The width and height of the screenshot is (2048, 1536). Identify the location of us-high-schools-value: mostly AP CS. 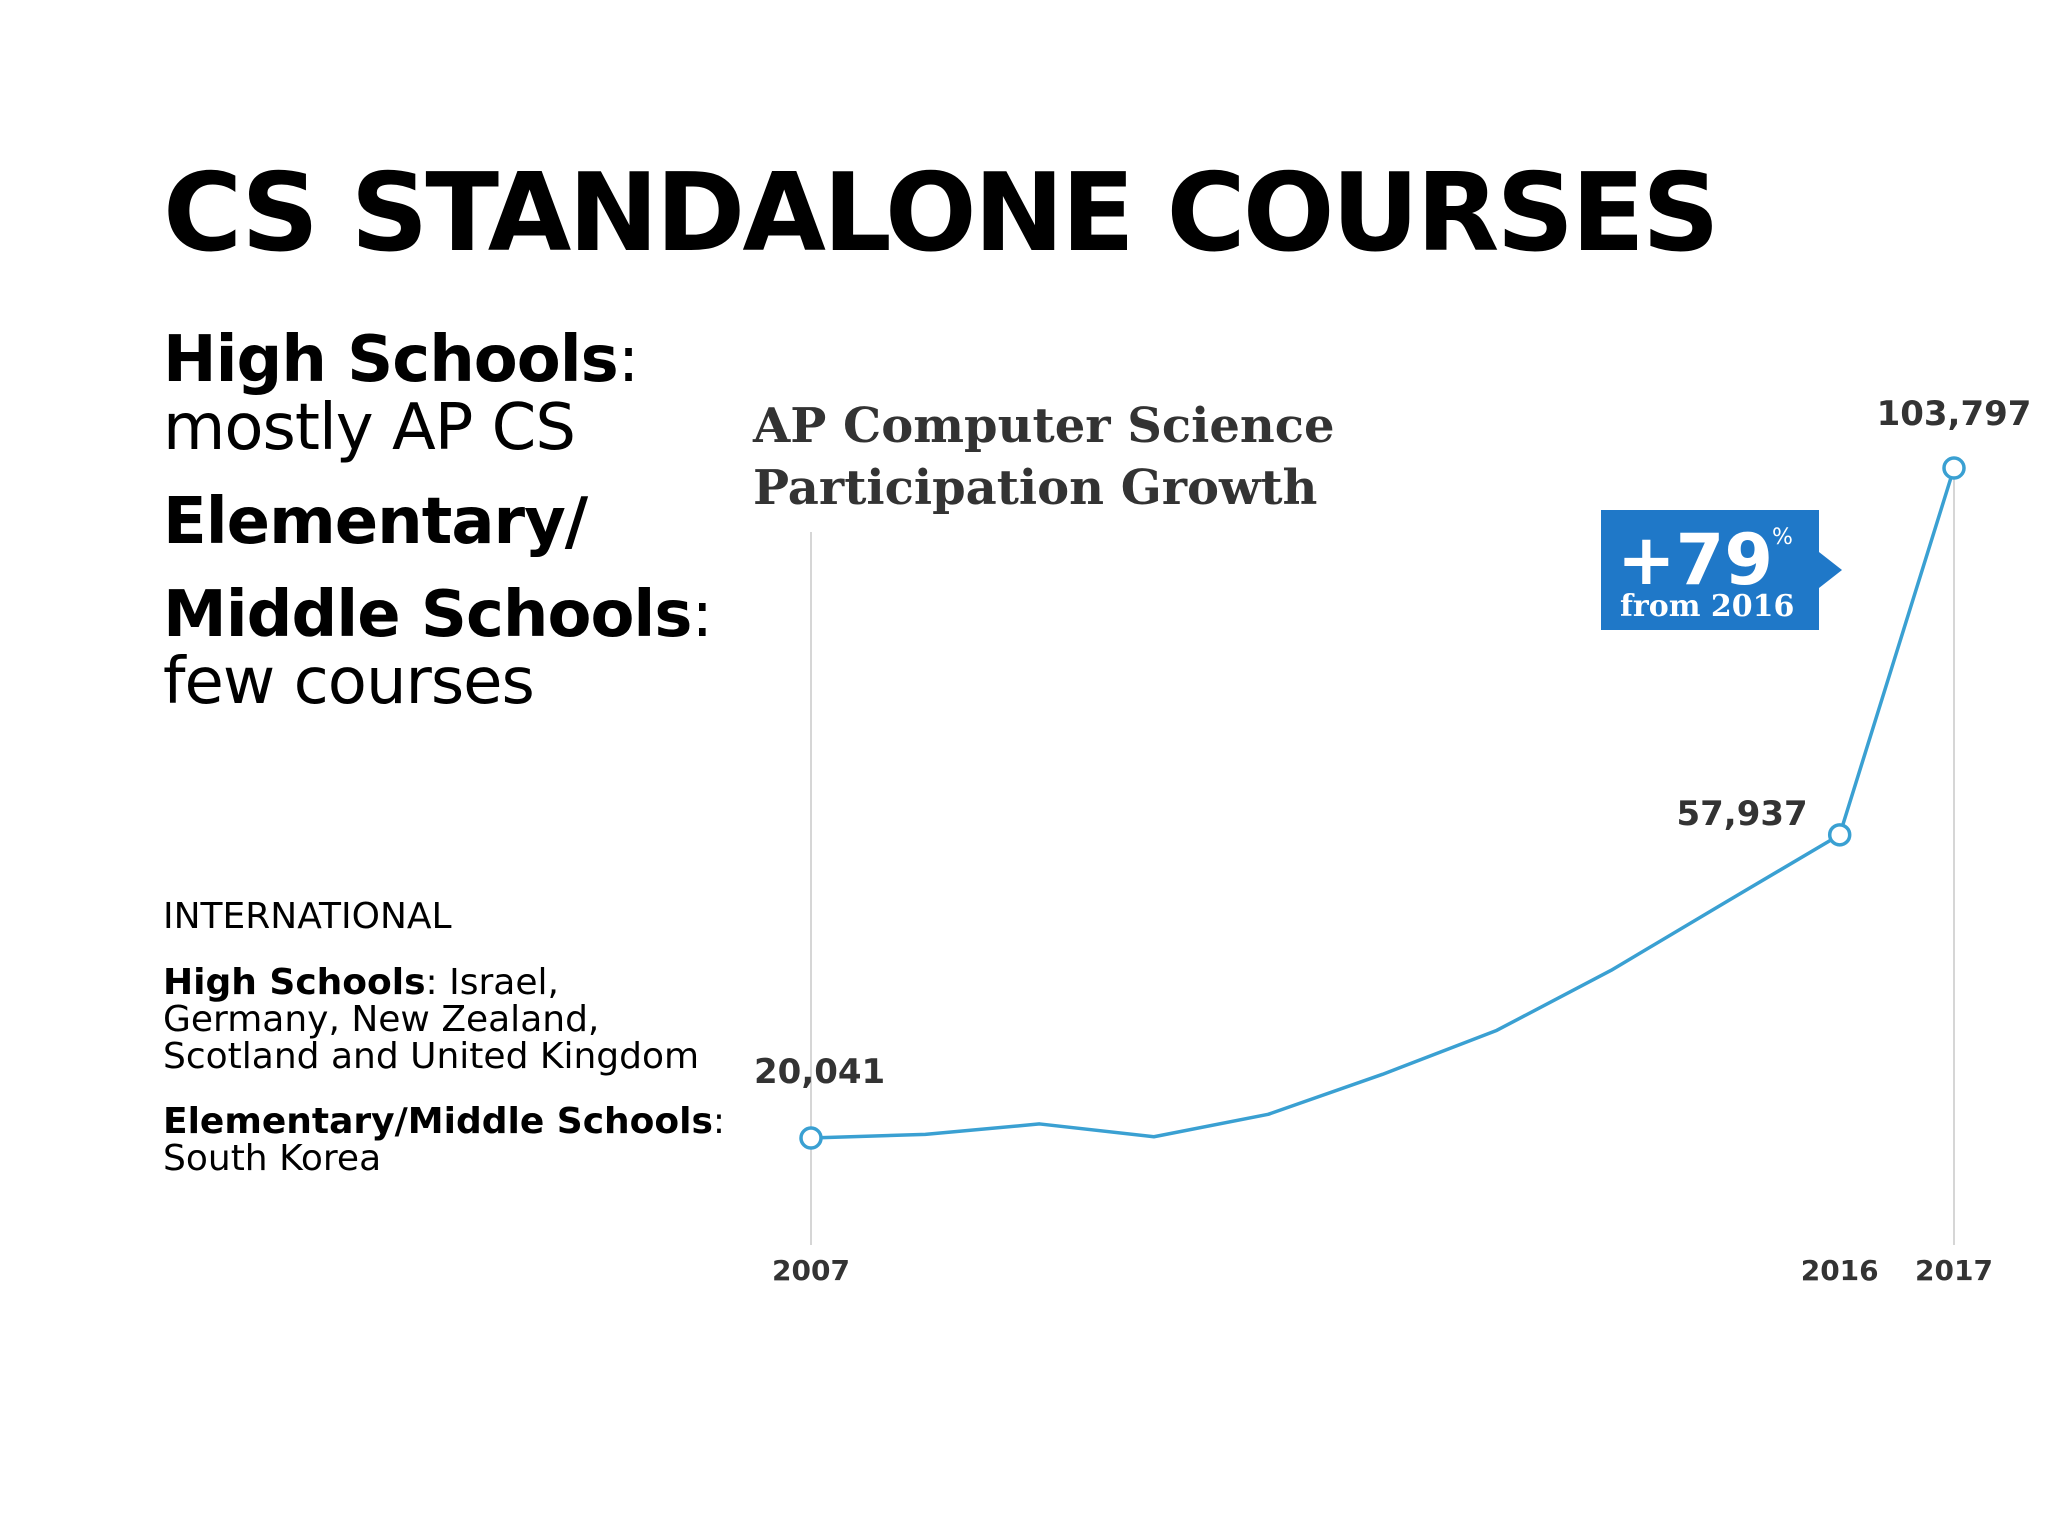
(369, 428).